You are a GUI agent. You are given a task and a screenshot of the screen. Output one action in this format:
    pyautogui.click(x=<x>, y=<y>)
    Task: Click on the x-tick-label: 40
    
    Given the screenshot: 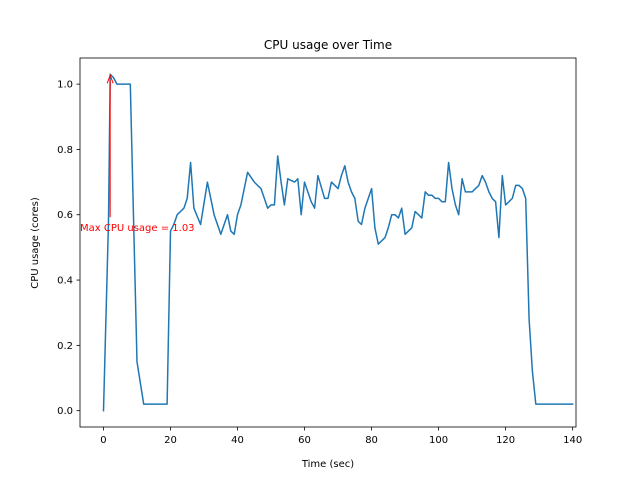 What is the action you would take?
    pyautogui.click(x=237, y=440)
    